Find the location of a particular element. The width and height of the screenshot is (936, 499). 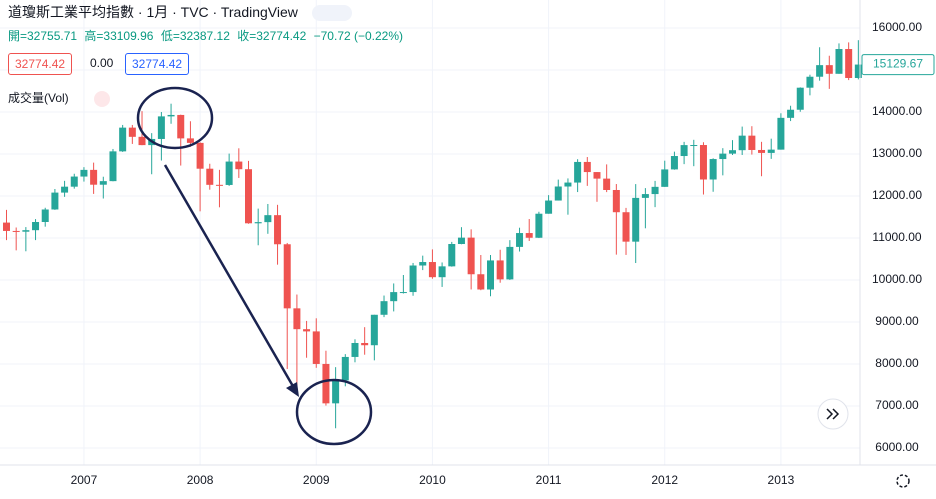

symbol-title: 道瓊斯工業平均指數 · 1月 · TVC · TradingView is located at coordinates (180, 12).